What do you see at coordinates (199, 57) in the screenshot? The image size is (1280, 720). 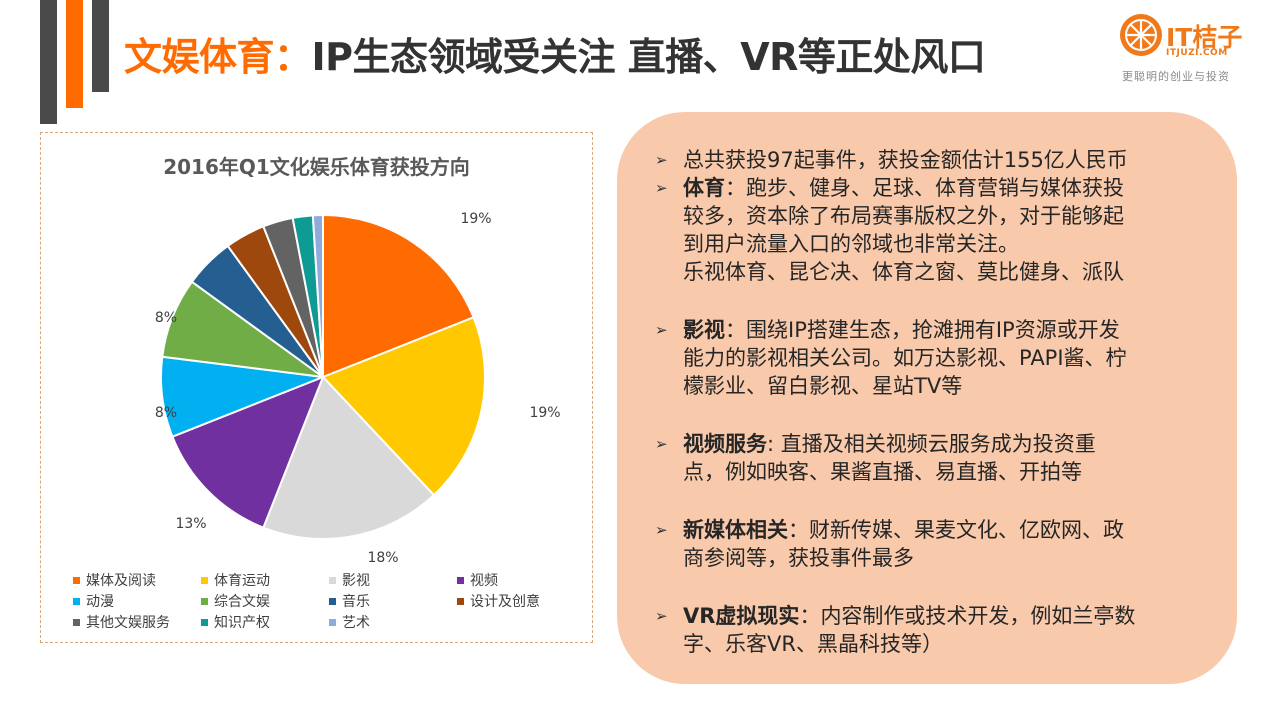 I see `page-title-accent: 文娱体育` at bounding box center [199, 57].